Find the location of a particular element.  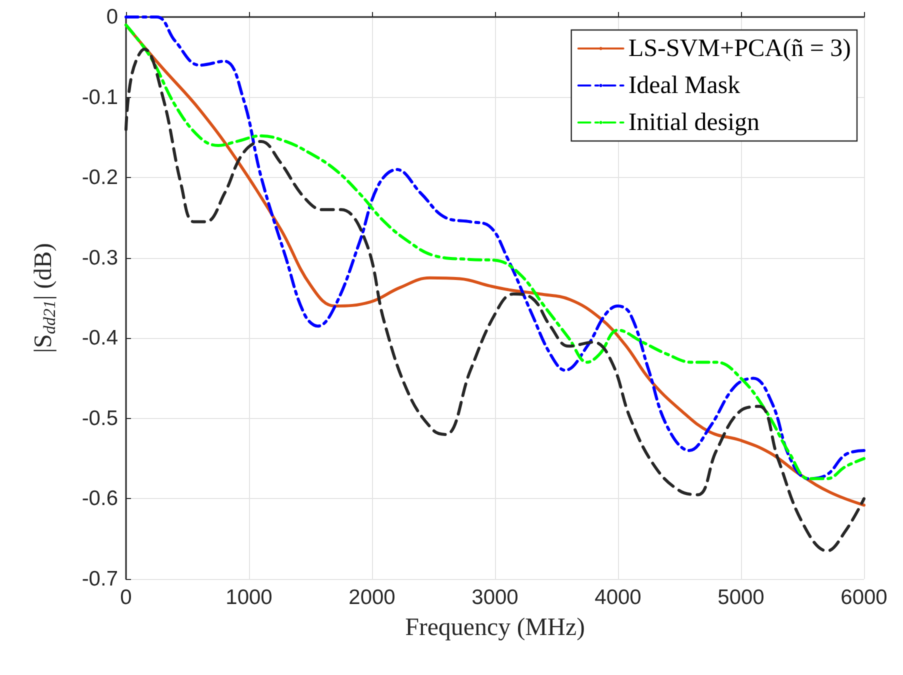

x-axis-title: Frequency (MHz) is located at coordinates (495, 627).